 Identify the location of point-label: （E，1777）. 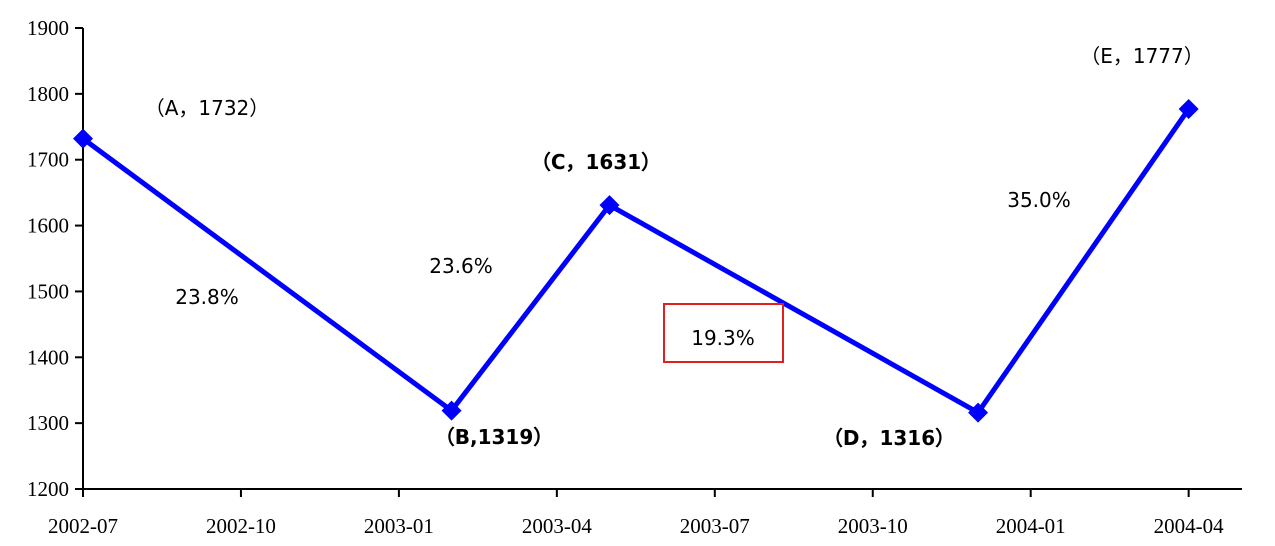
(1142, 56).